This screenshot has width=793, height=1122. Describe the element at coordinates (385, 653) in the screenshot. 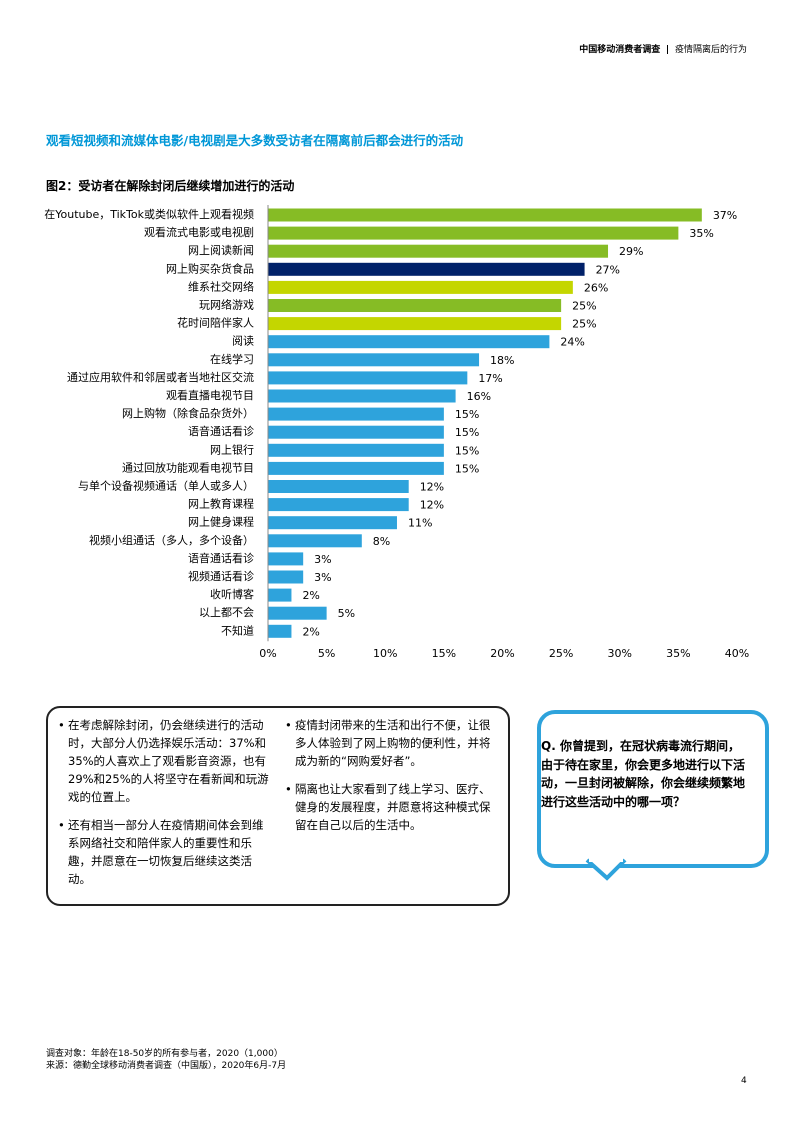

I see `x-tick-label: 10%` at that location.